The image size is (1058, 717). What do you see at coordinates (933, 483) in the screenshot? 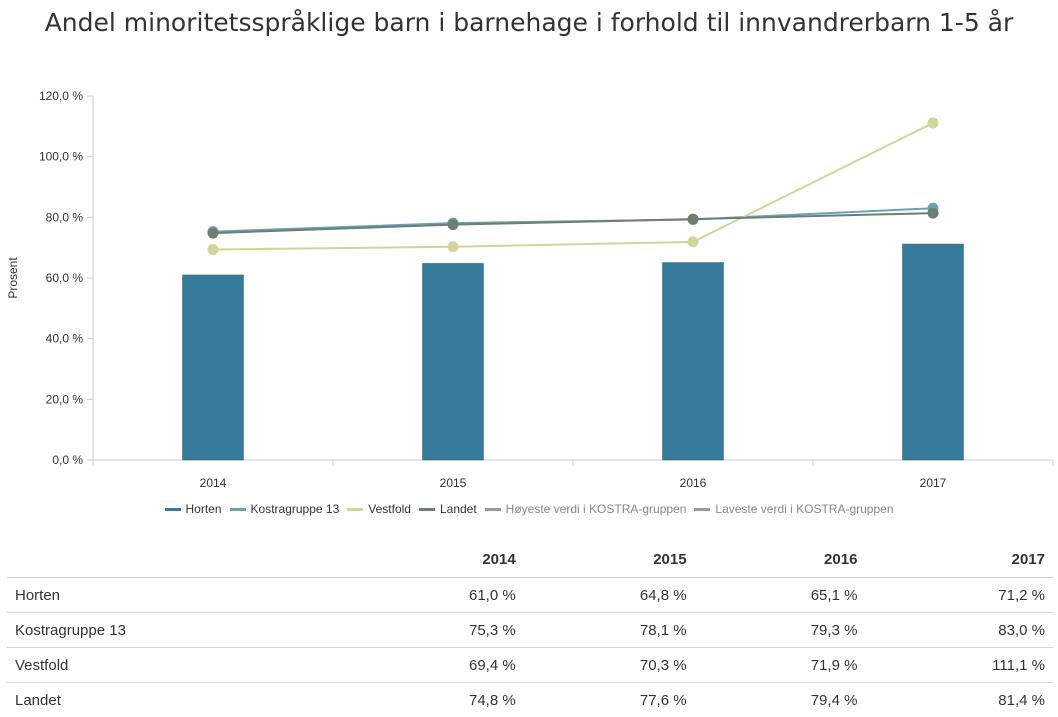
I see `x-tick-label: 2017` at bounding box center [933, 483].